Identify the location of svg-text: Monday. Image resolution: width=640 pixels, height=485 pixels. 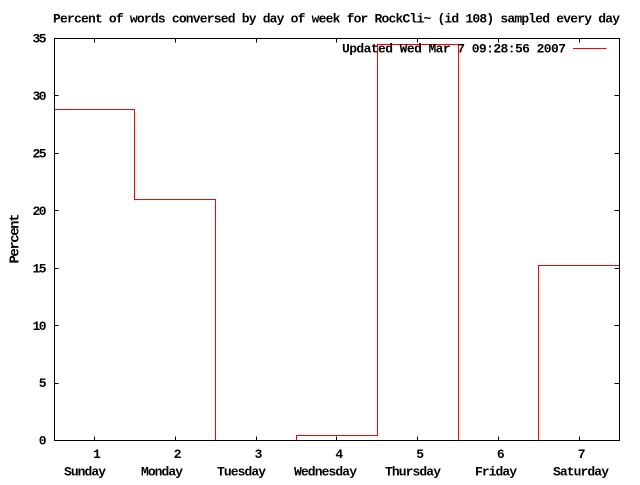
(162, 471).